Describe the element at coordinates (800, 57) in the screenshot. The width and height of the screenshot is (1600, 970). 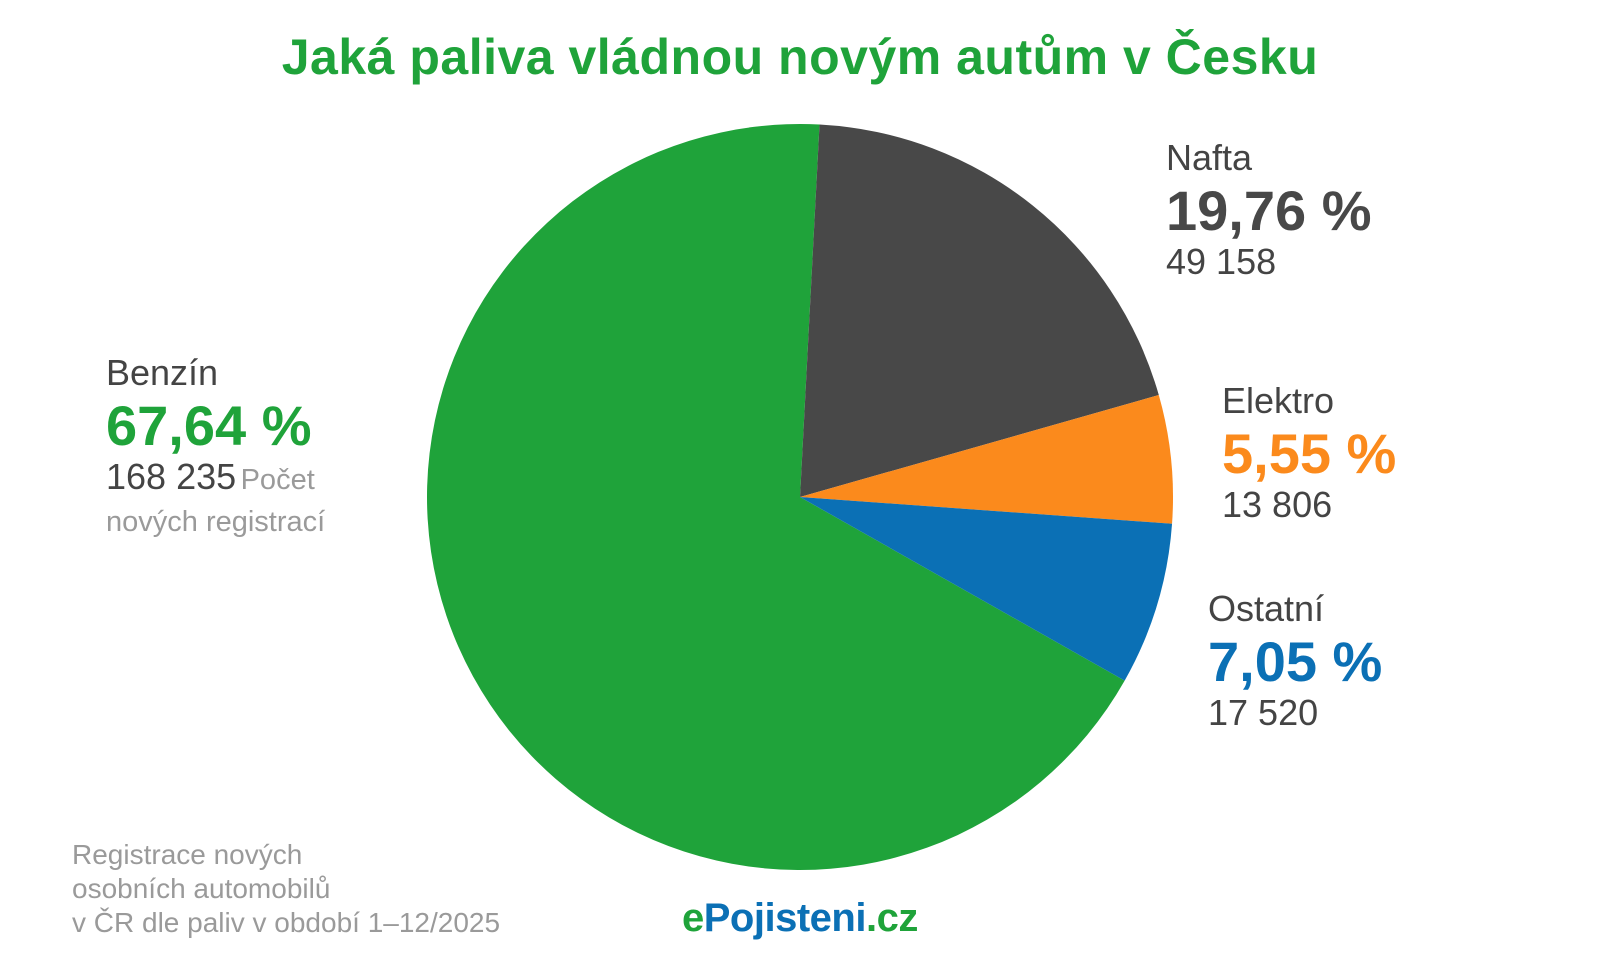
I see `chart-title: Jaká paliva vládnou novým autům v Česku` at that location.